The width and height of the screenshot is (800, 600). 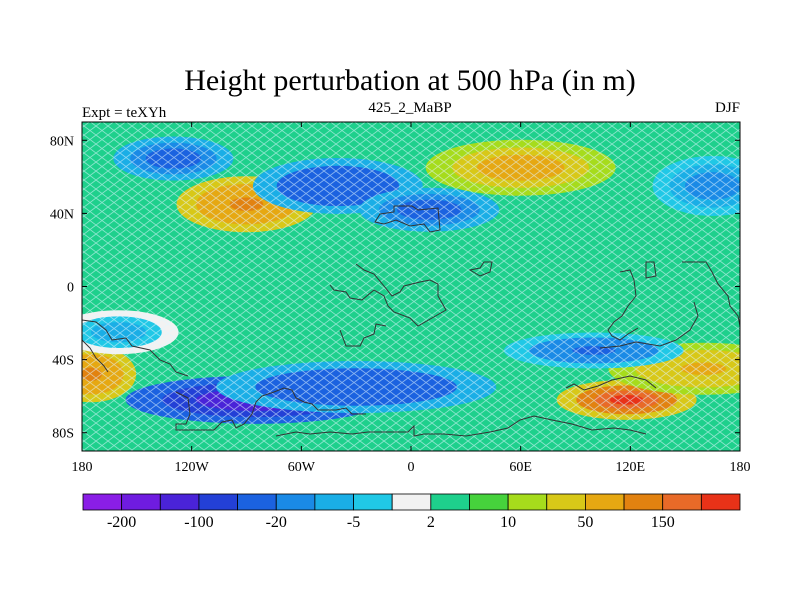 I want to click on left-string: Expt = teXYh, so click(x=124, y=113).